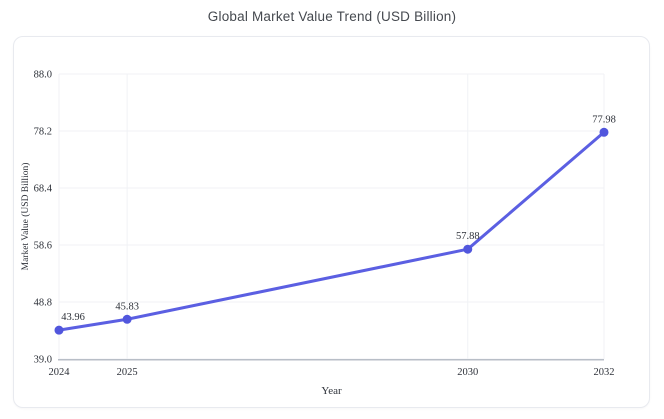  What do you see at coordinates (43, 360) in the screenshot?
I see `y-tick-label: 39.0` at bounding box center [43, 360].